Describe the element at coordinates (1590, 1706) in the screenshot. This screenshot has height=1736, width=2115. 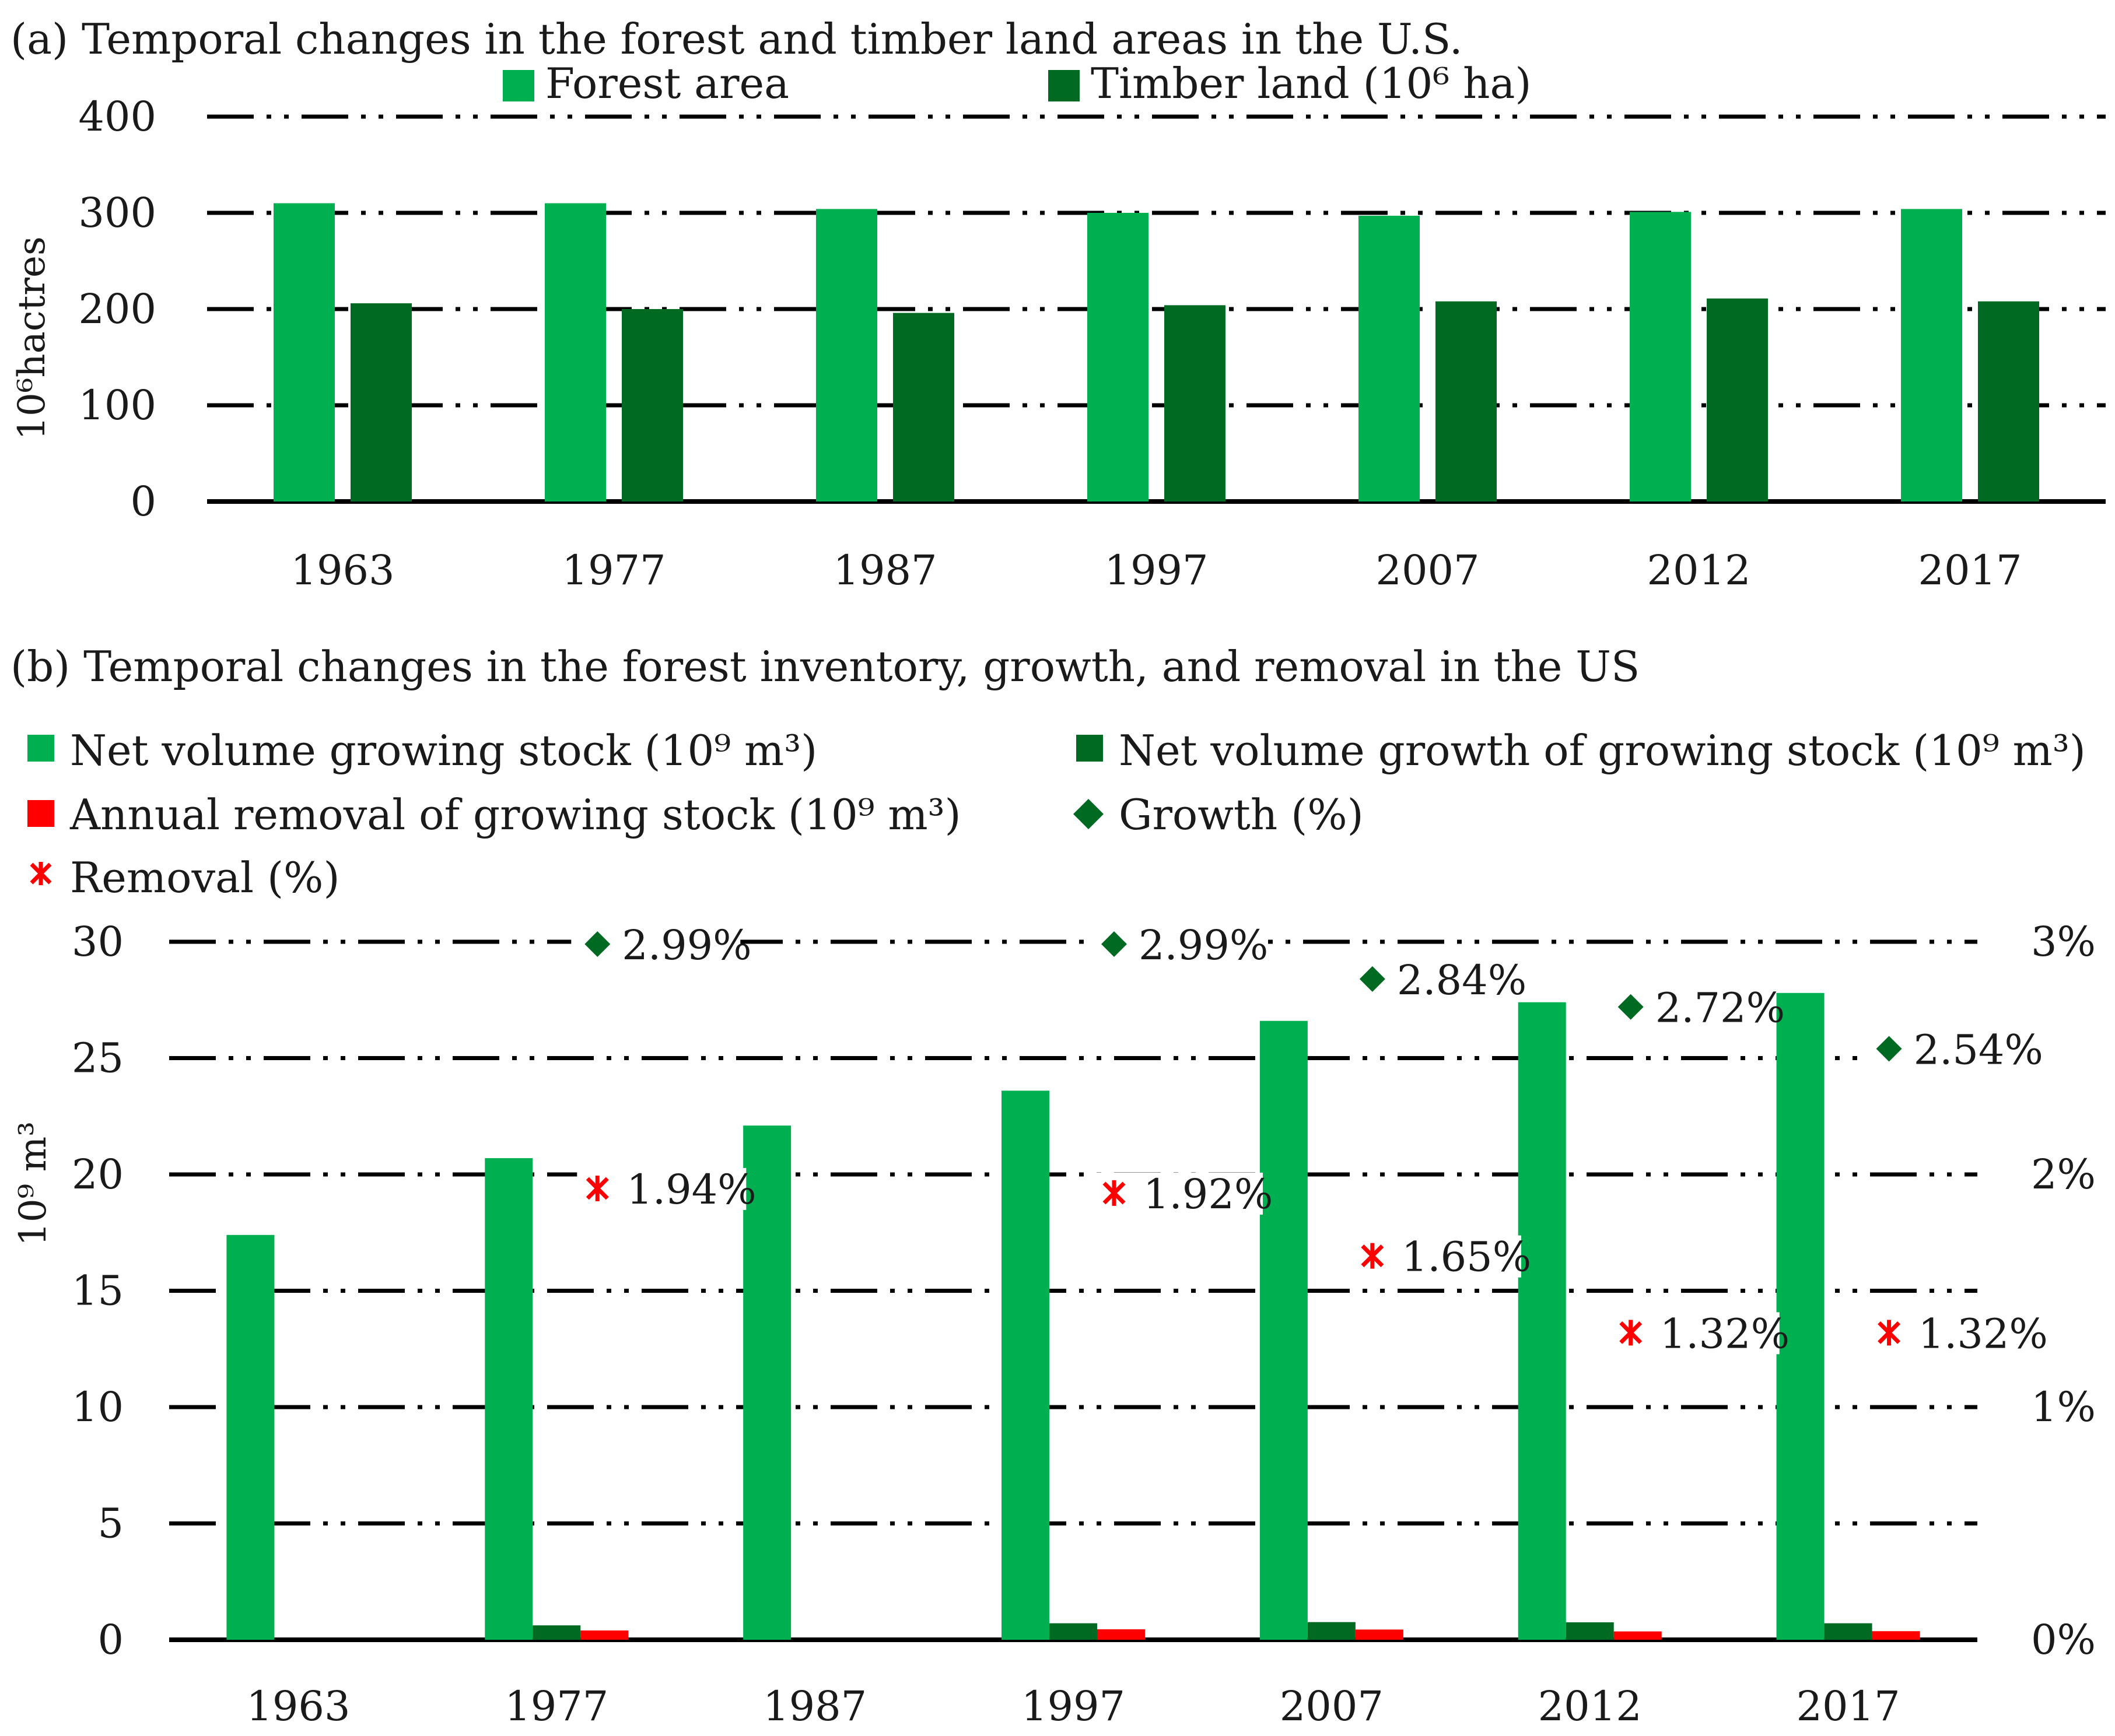
I see `chart-b-x-tick-label: 2012` at that location.